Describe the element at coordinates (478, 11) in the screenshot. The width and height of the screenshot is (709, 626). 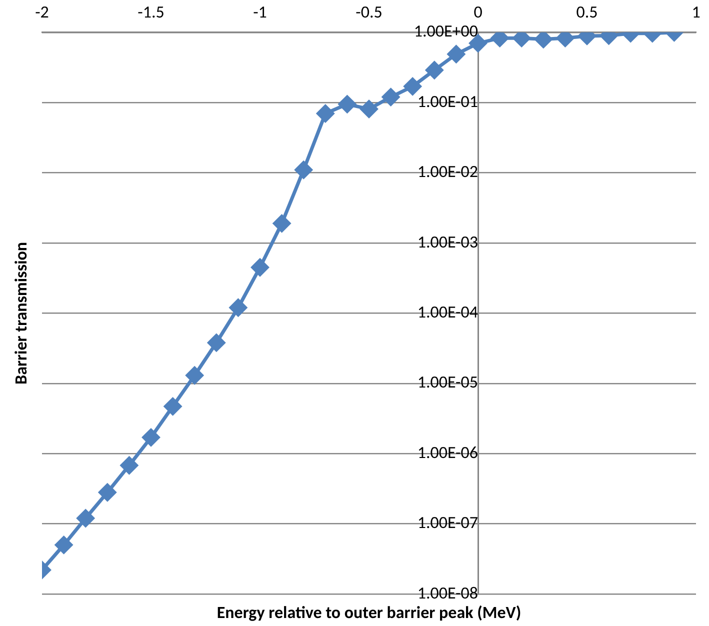
I see `x-tick-label: 0` at that location.